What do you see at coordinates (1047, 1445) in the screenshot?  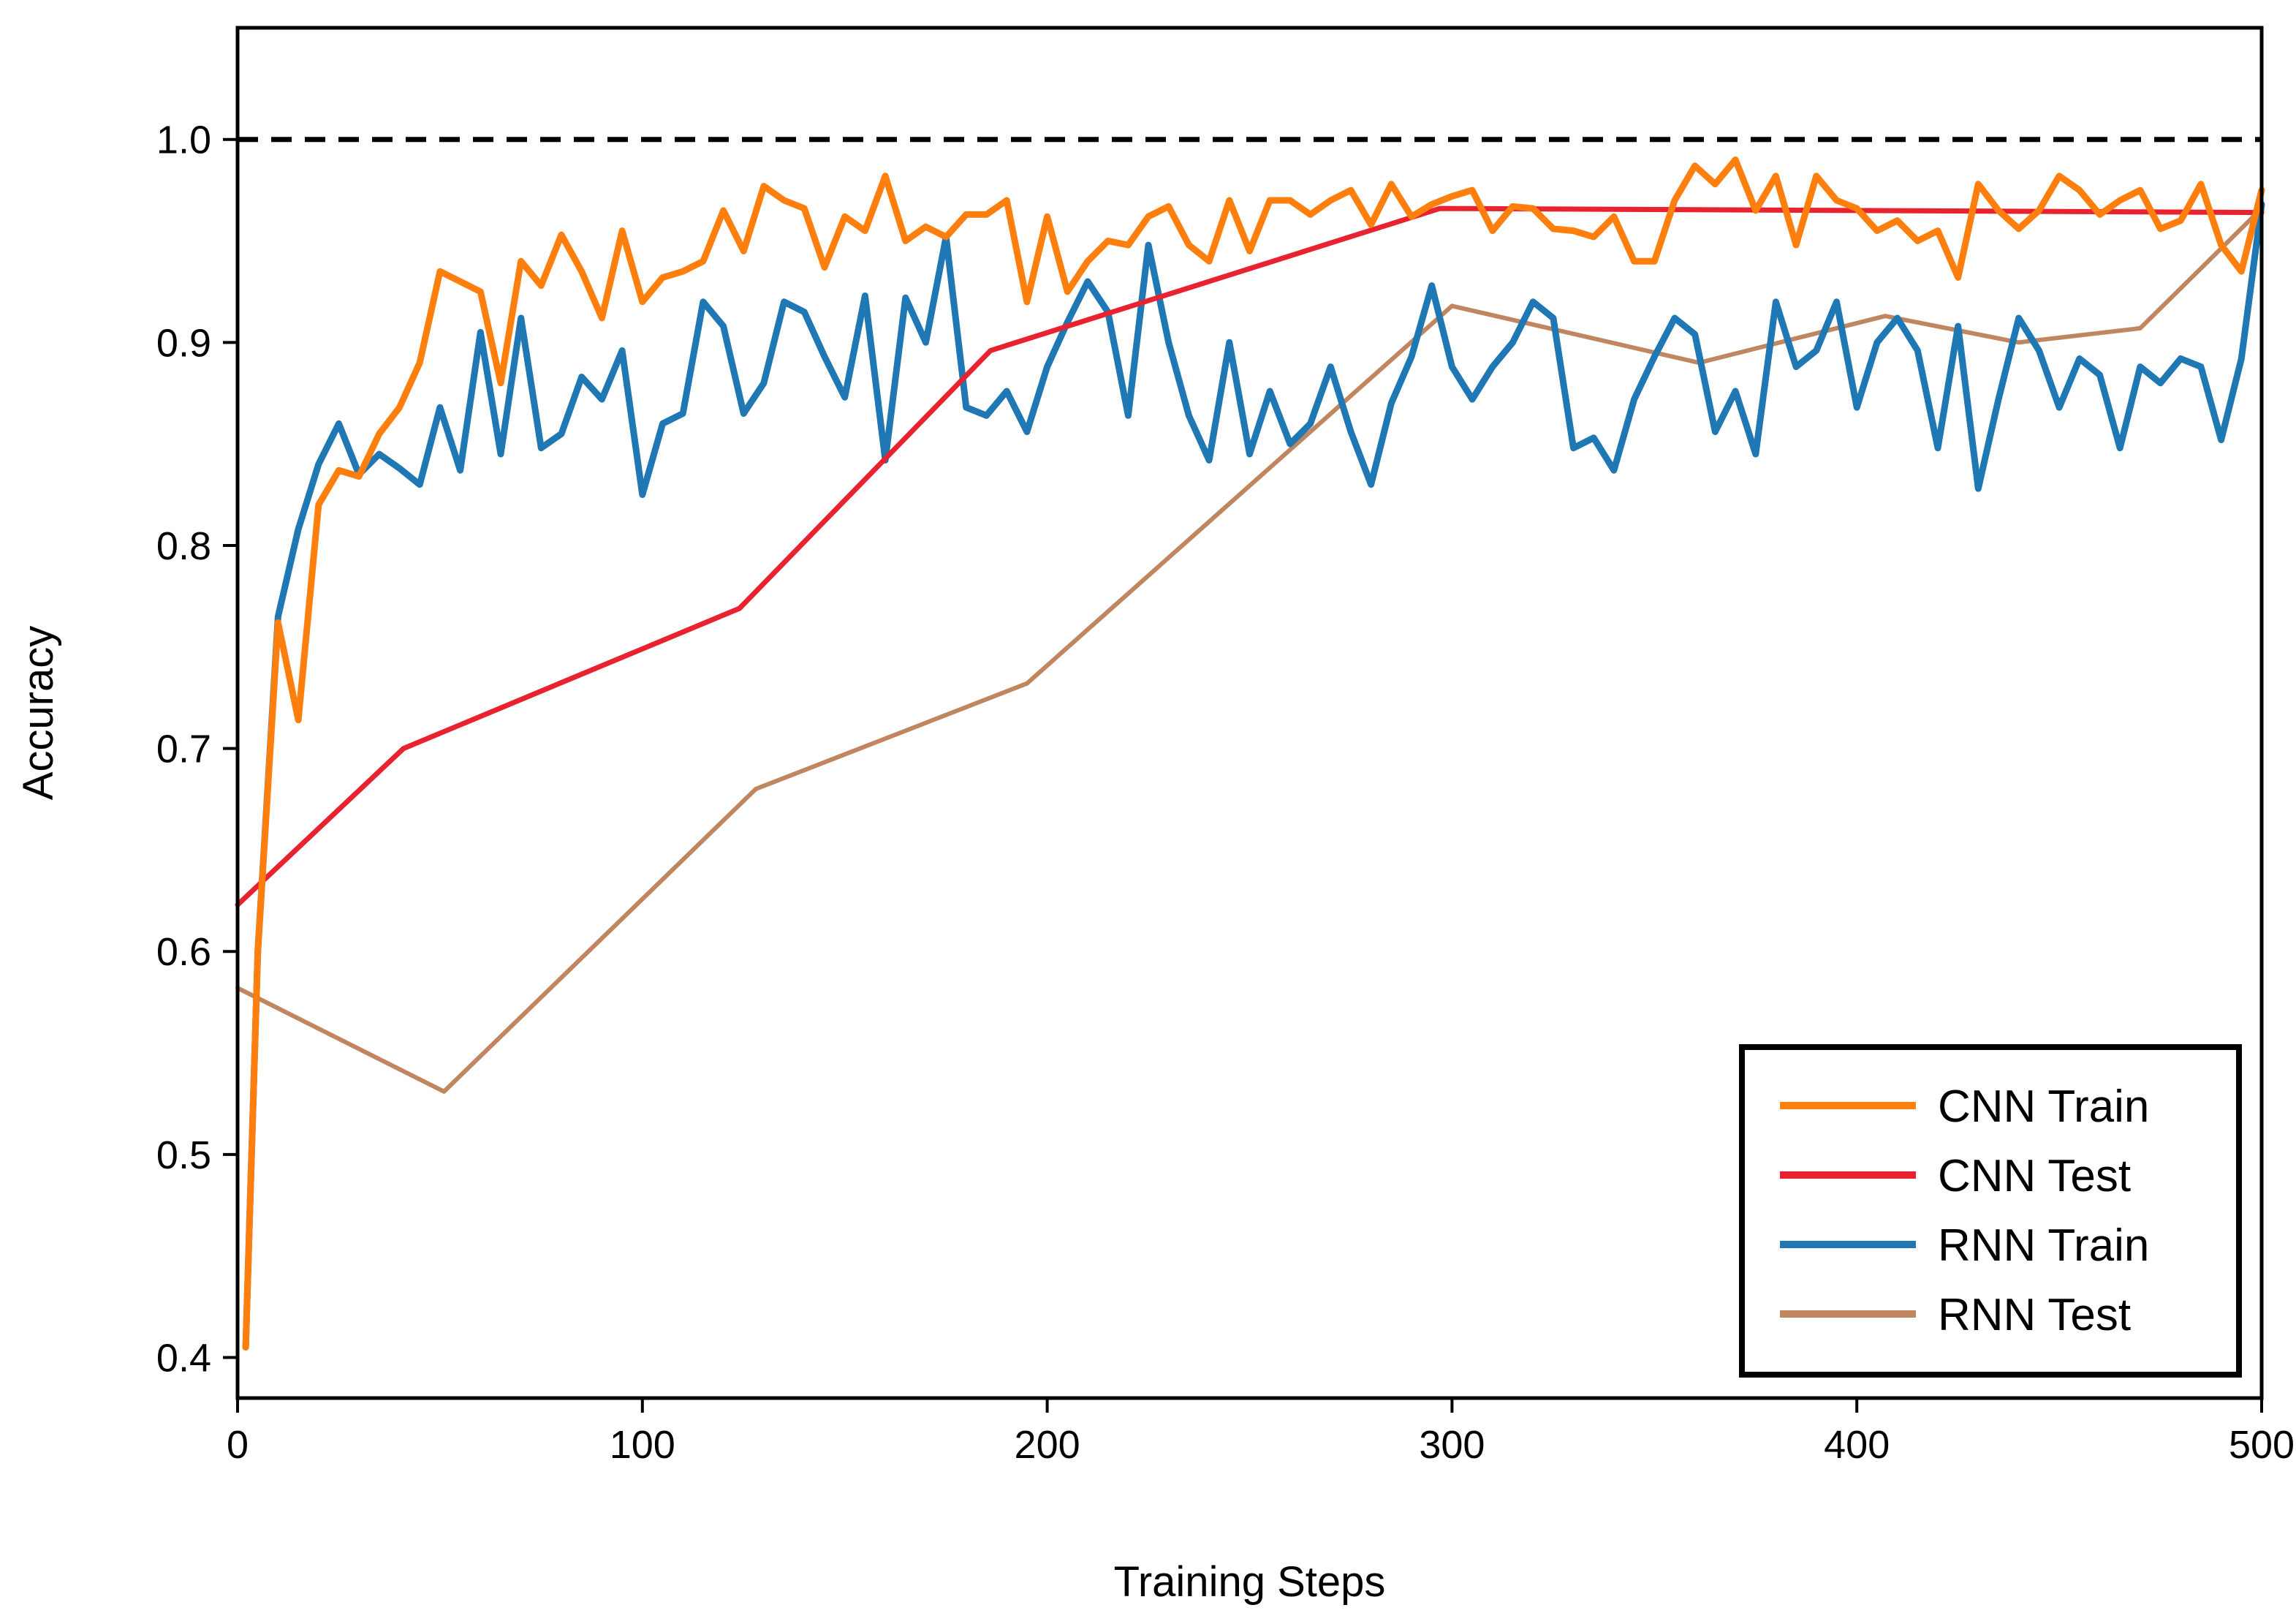 I see `x-tick-label: 200` at bounding box center [1047, 1445].